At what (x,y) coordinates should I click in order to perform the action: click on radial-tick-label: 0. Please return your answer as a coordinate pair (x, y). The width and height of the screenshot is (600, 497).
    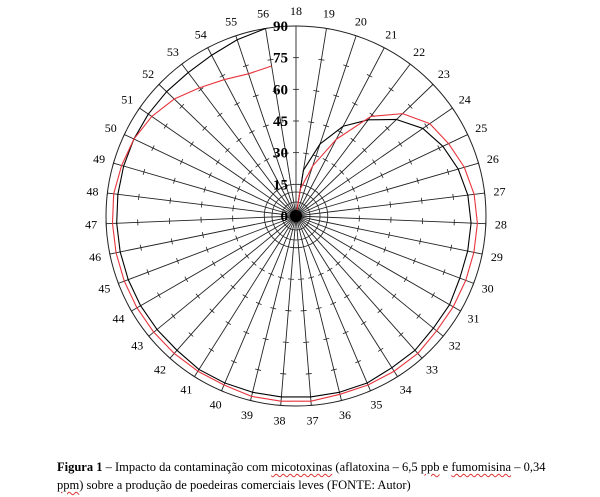
    Looking at the image, I should click on (285, 217).